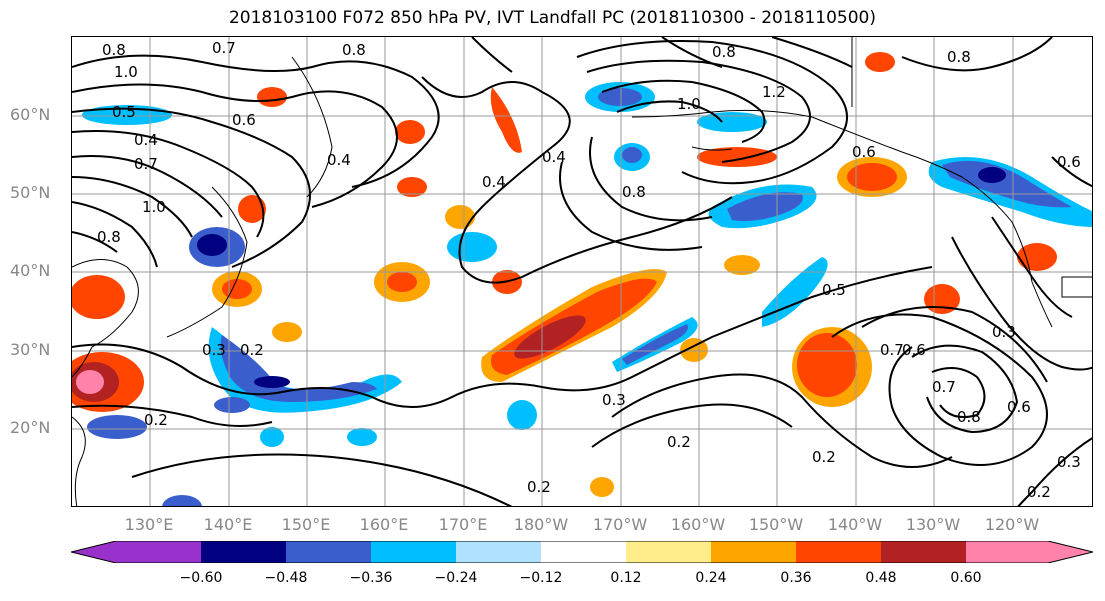 This screenshot has height=601, width=1105. I want to click on lon-label: 180°W, so click(541, 524).